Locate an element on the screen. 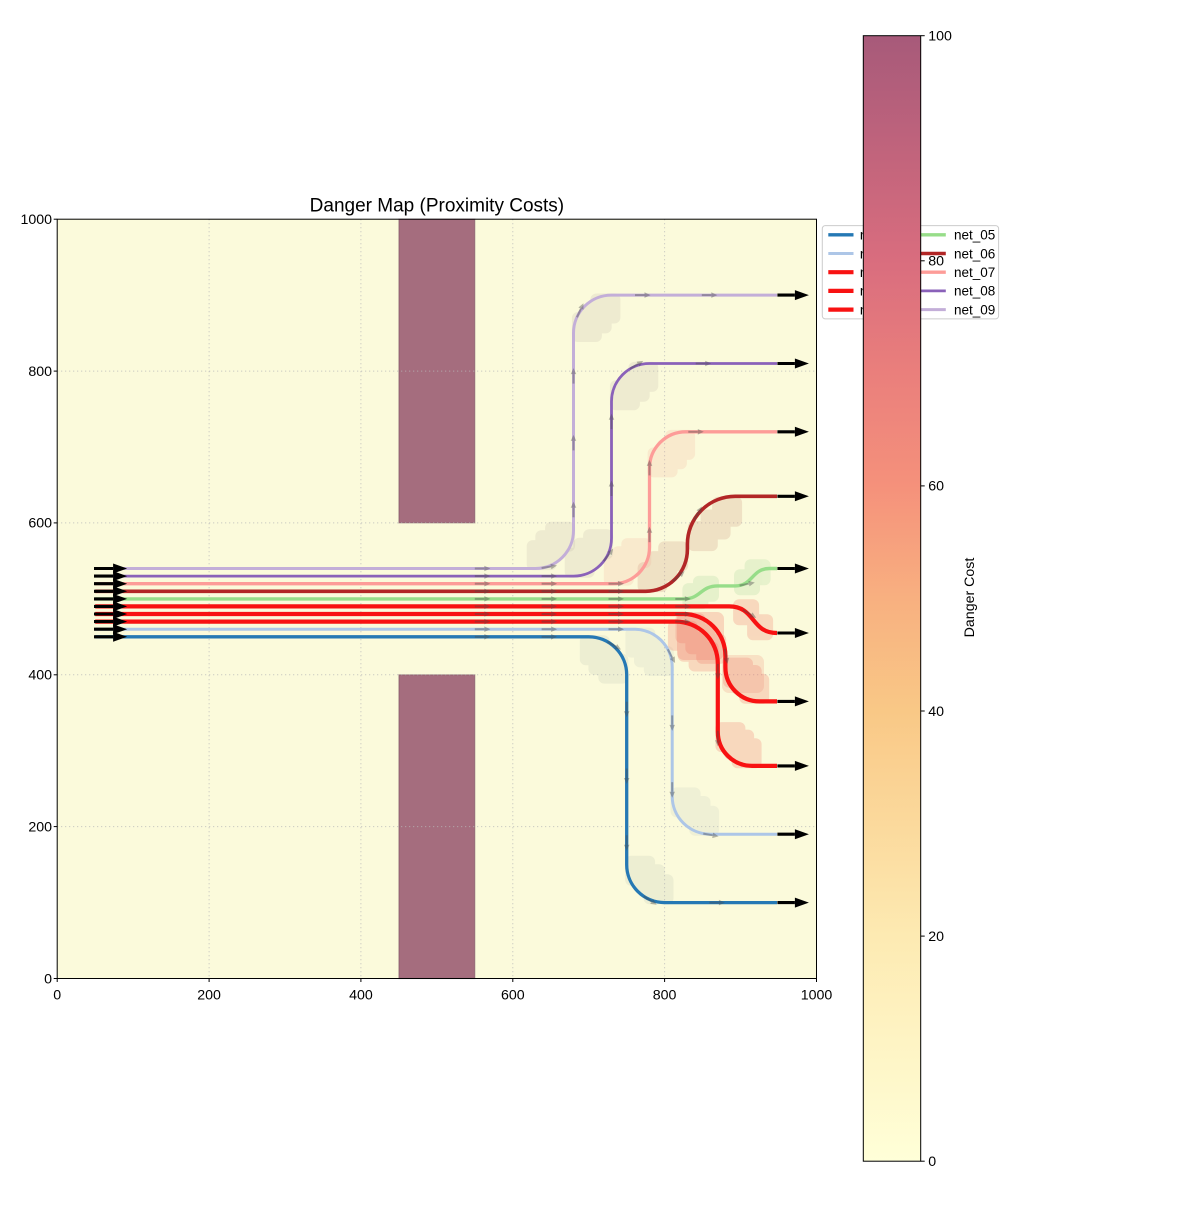  svg-text: net_05 is located at coordinates (974, 235).